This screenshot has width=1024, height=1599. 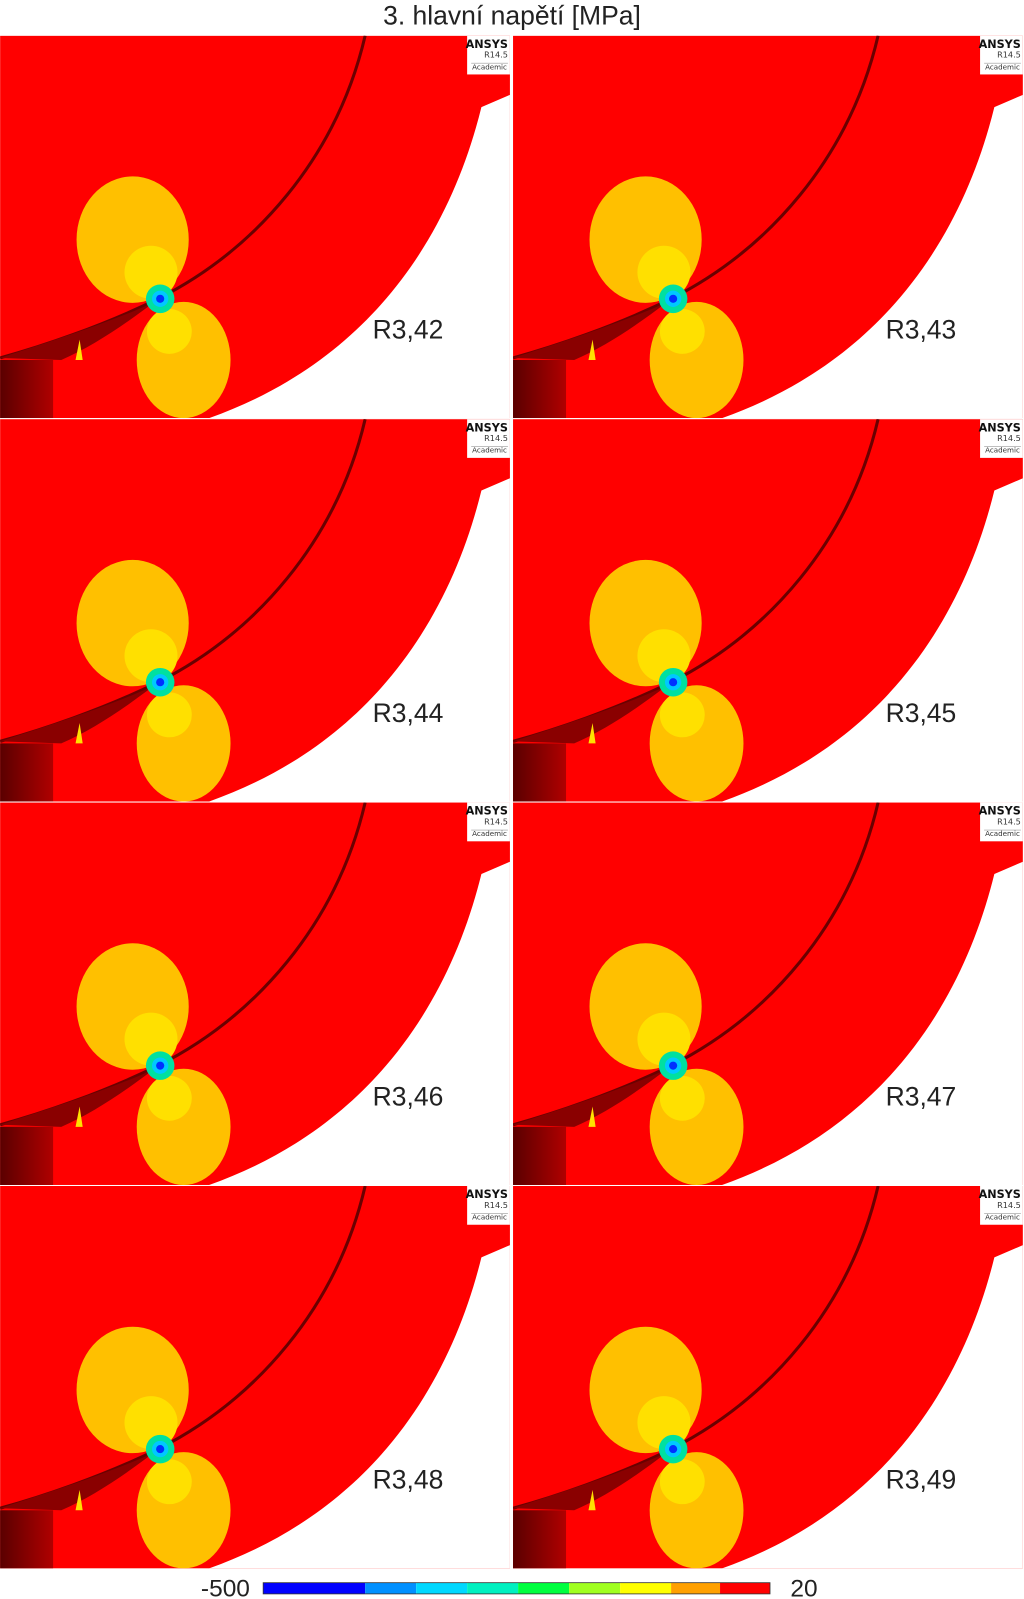 I want to click on colorbar-max: 20, so click(x=803, y=1587).